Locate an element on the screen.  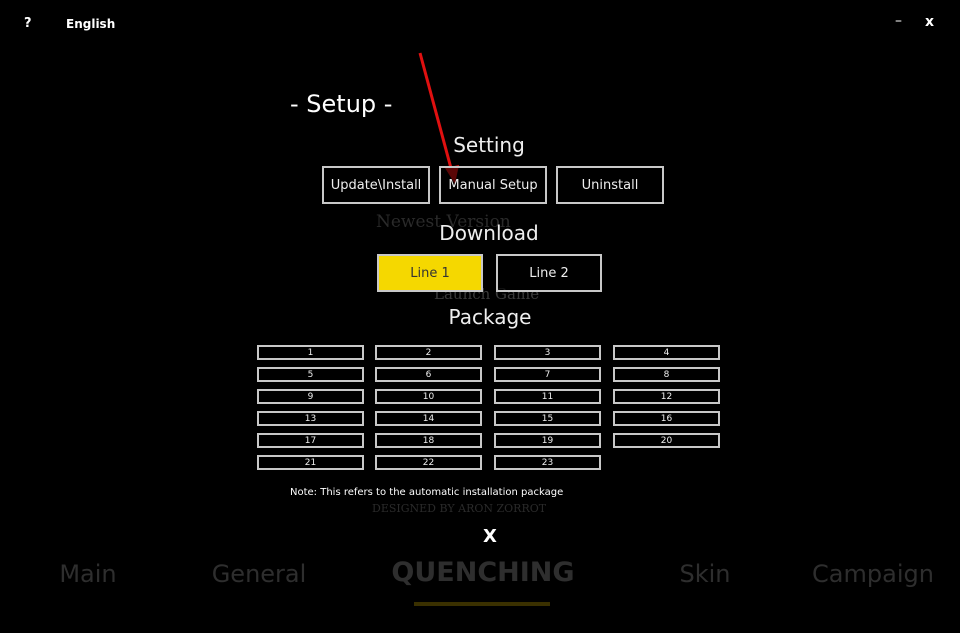
nav-tab: General is located at coordinates (259, 574).